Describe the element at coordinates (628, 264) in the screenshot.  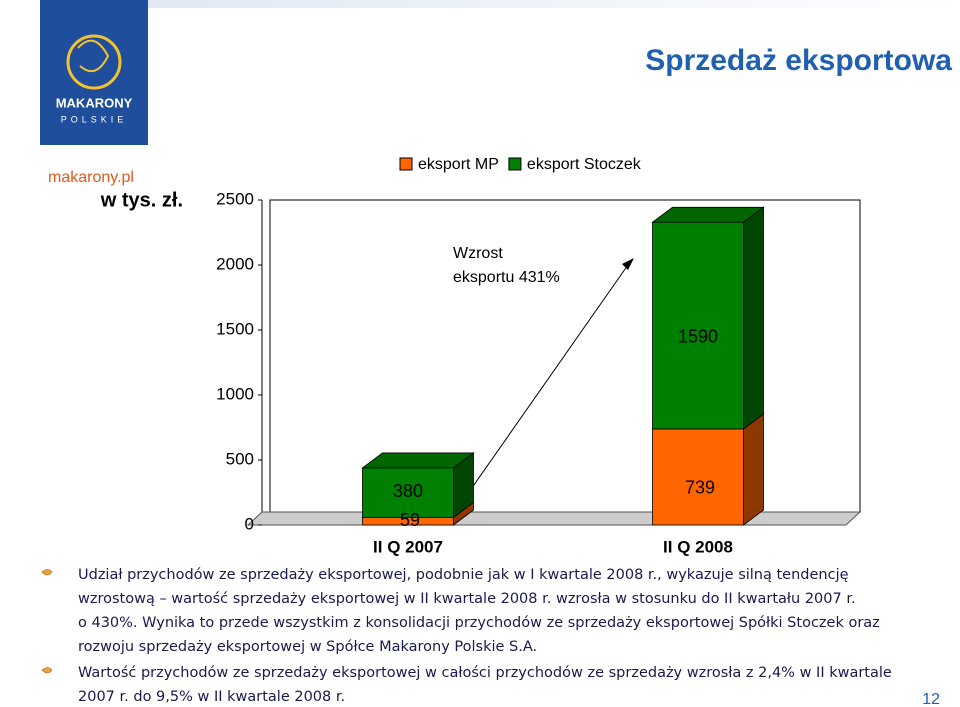
I see `annotation-arrow-head` at that location.